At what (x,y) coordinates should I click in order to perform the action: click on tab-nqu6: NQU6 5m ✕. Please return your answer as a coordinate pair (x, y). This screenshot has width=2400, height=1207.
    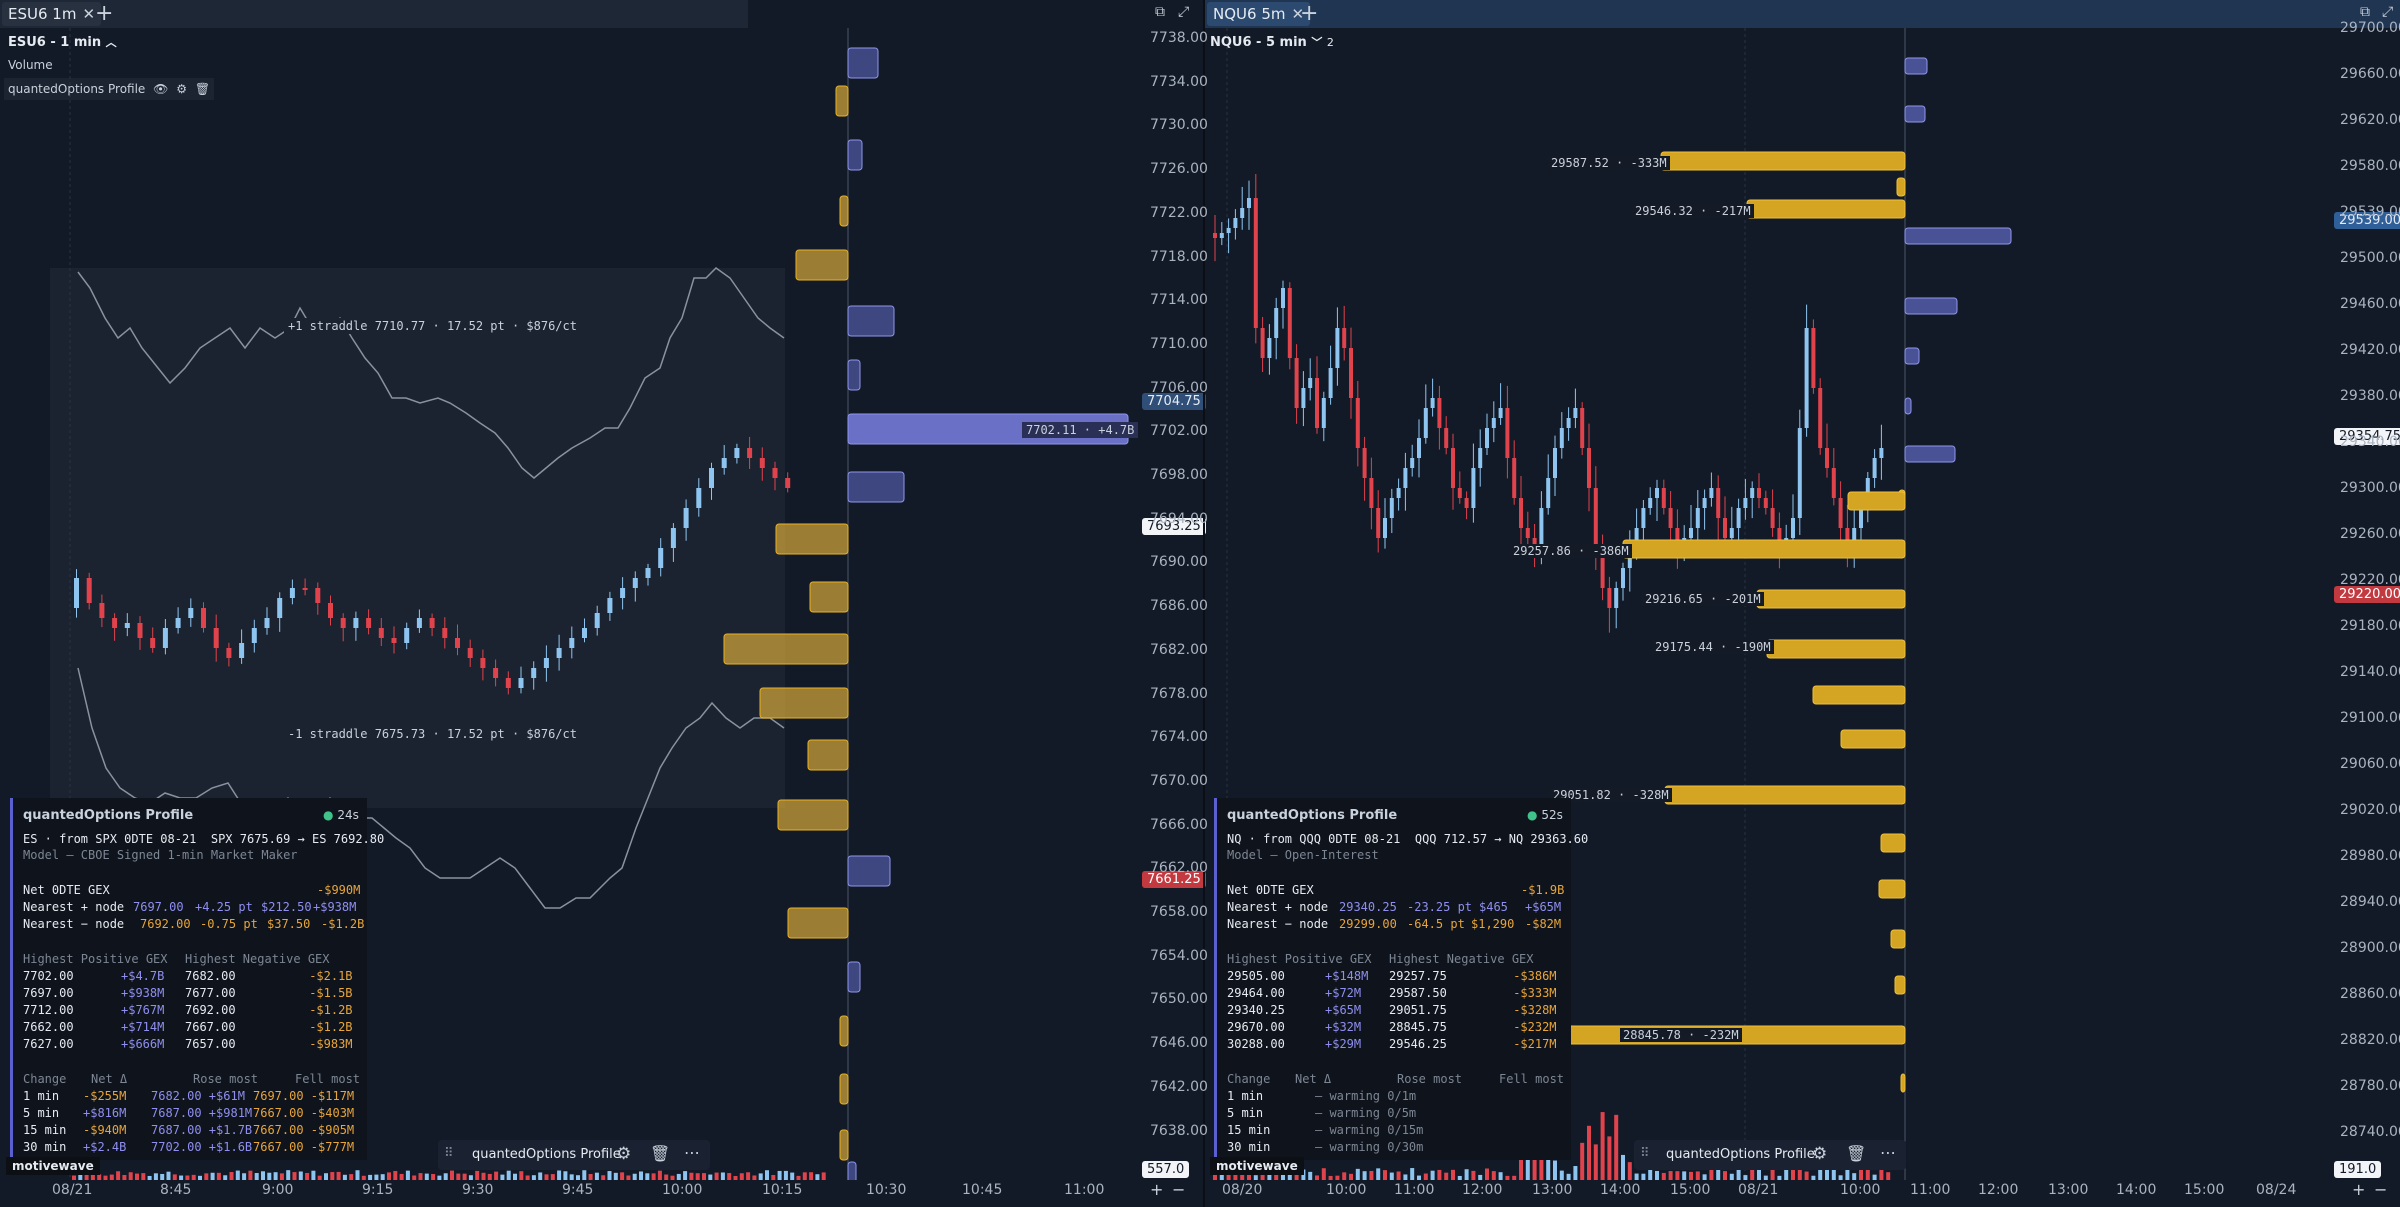
    Looking at the image, I should click on (1259, 14).